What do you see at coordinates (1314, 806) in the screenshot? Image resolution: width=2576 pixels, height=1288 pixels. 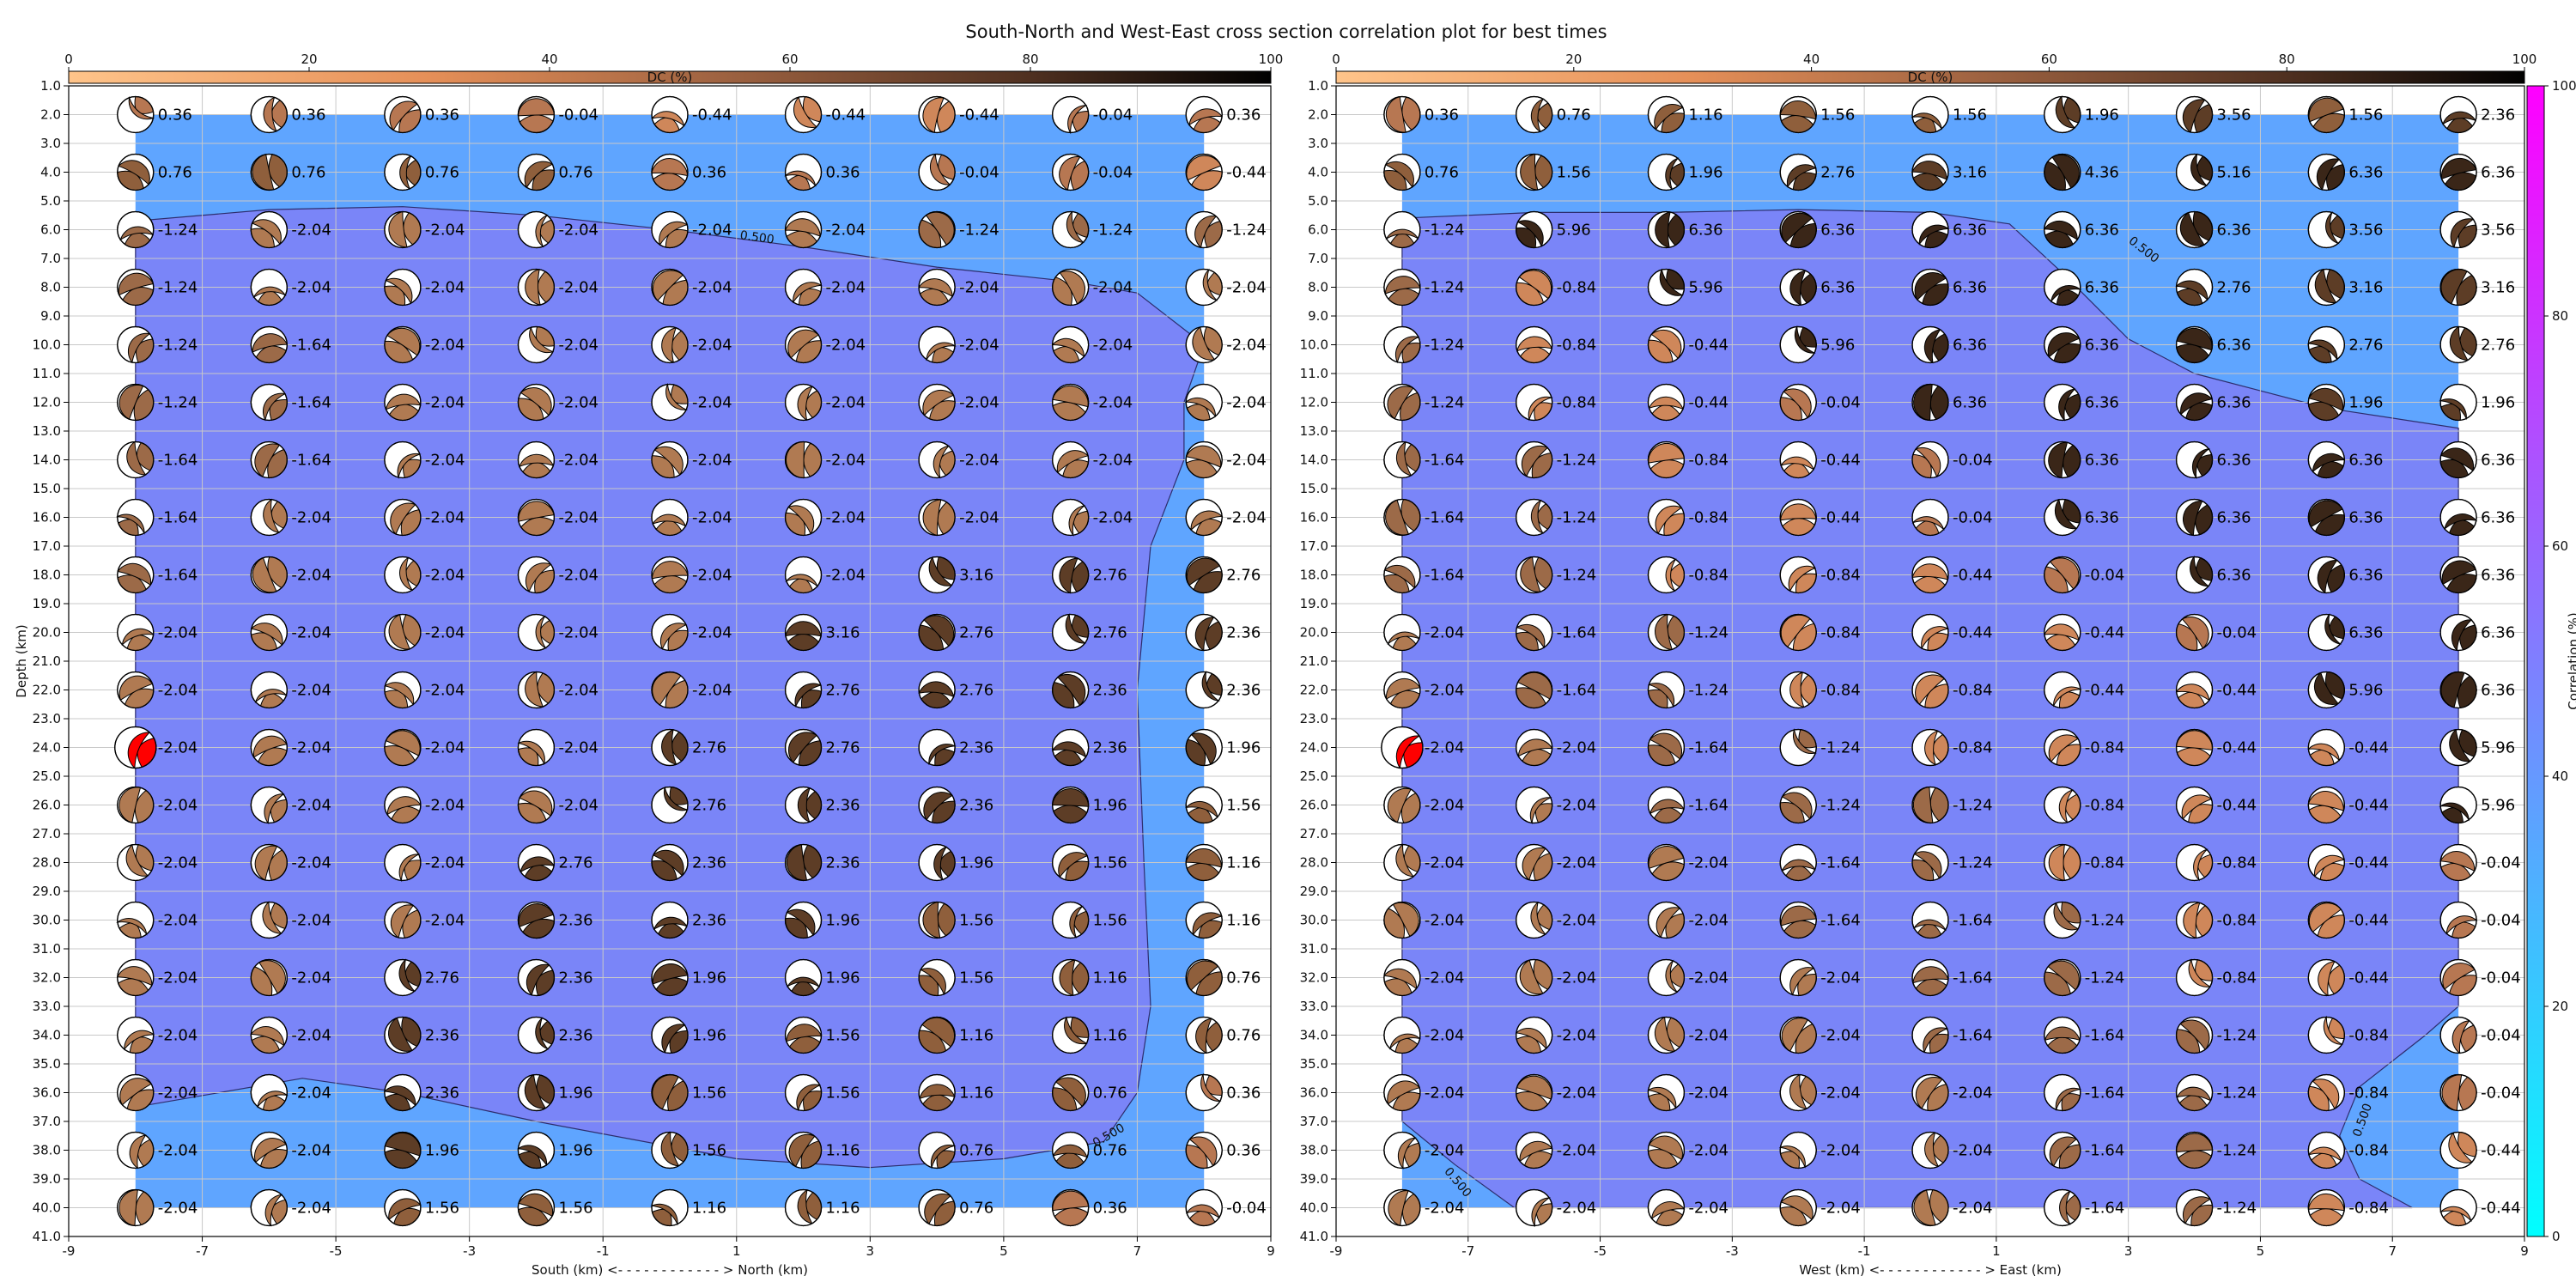 I see `y-tick-label: 26.0` at bounding box center [1314, 806].